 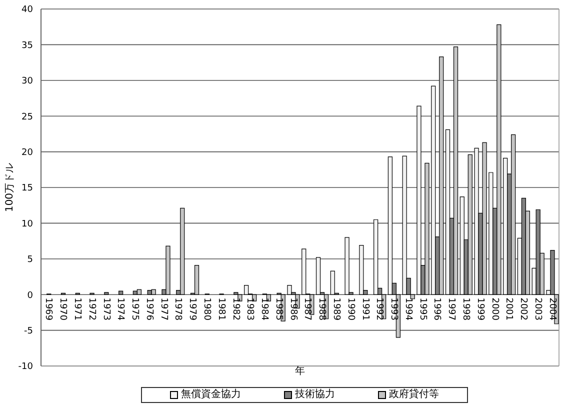 I want to click on x-tick-label: 1990, so click(x=350, y=309).